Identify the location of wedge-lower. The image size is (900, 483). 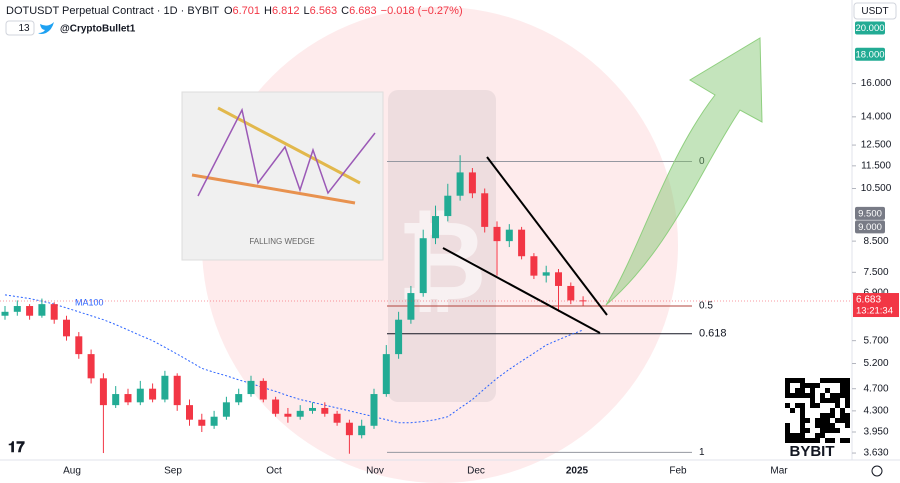
(521, 290).